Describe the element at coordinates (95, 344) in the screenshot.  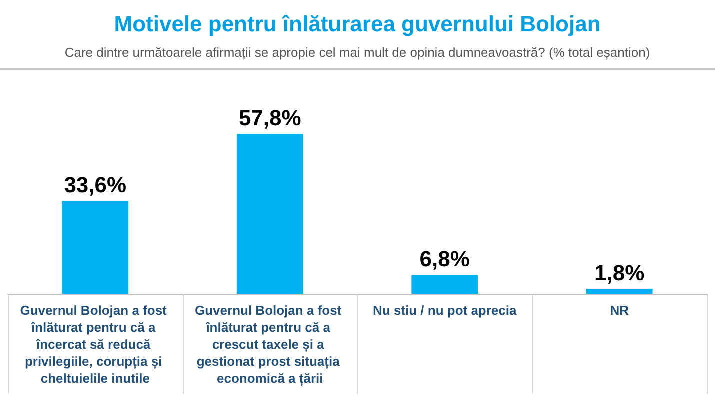
I see `x-tick-label: Guvernul Bolojan a fost înlăturat pentru că a încercat să reducă privilegiile, corupția și cheltuielile inutile` at that location.